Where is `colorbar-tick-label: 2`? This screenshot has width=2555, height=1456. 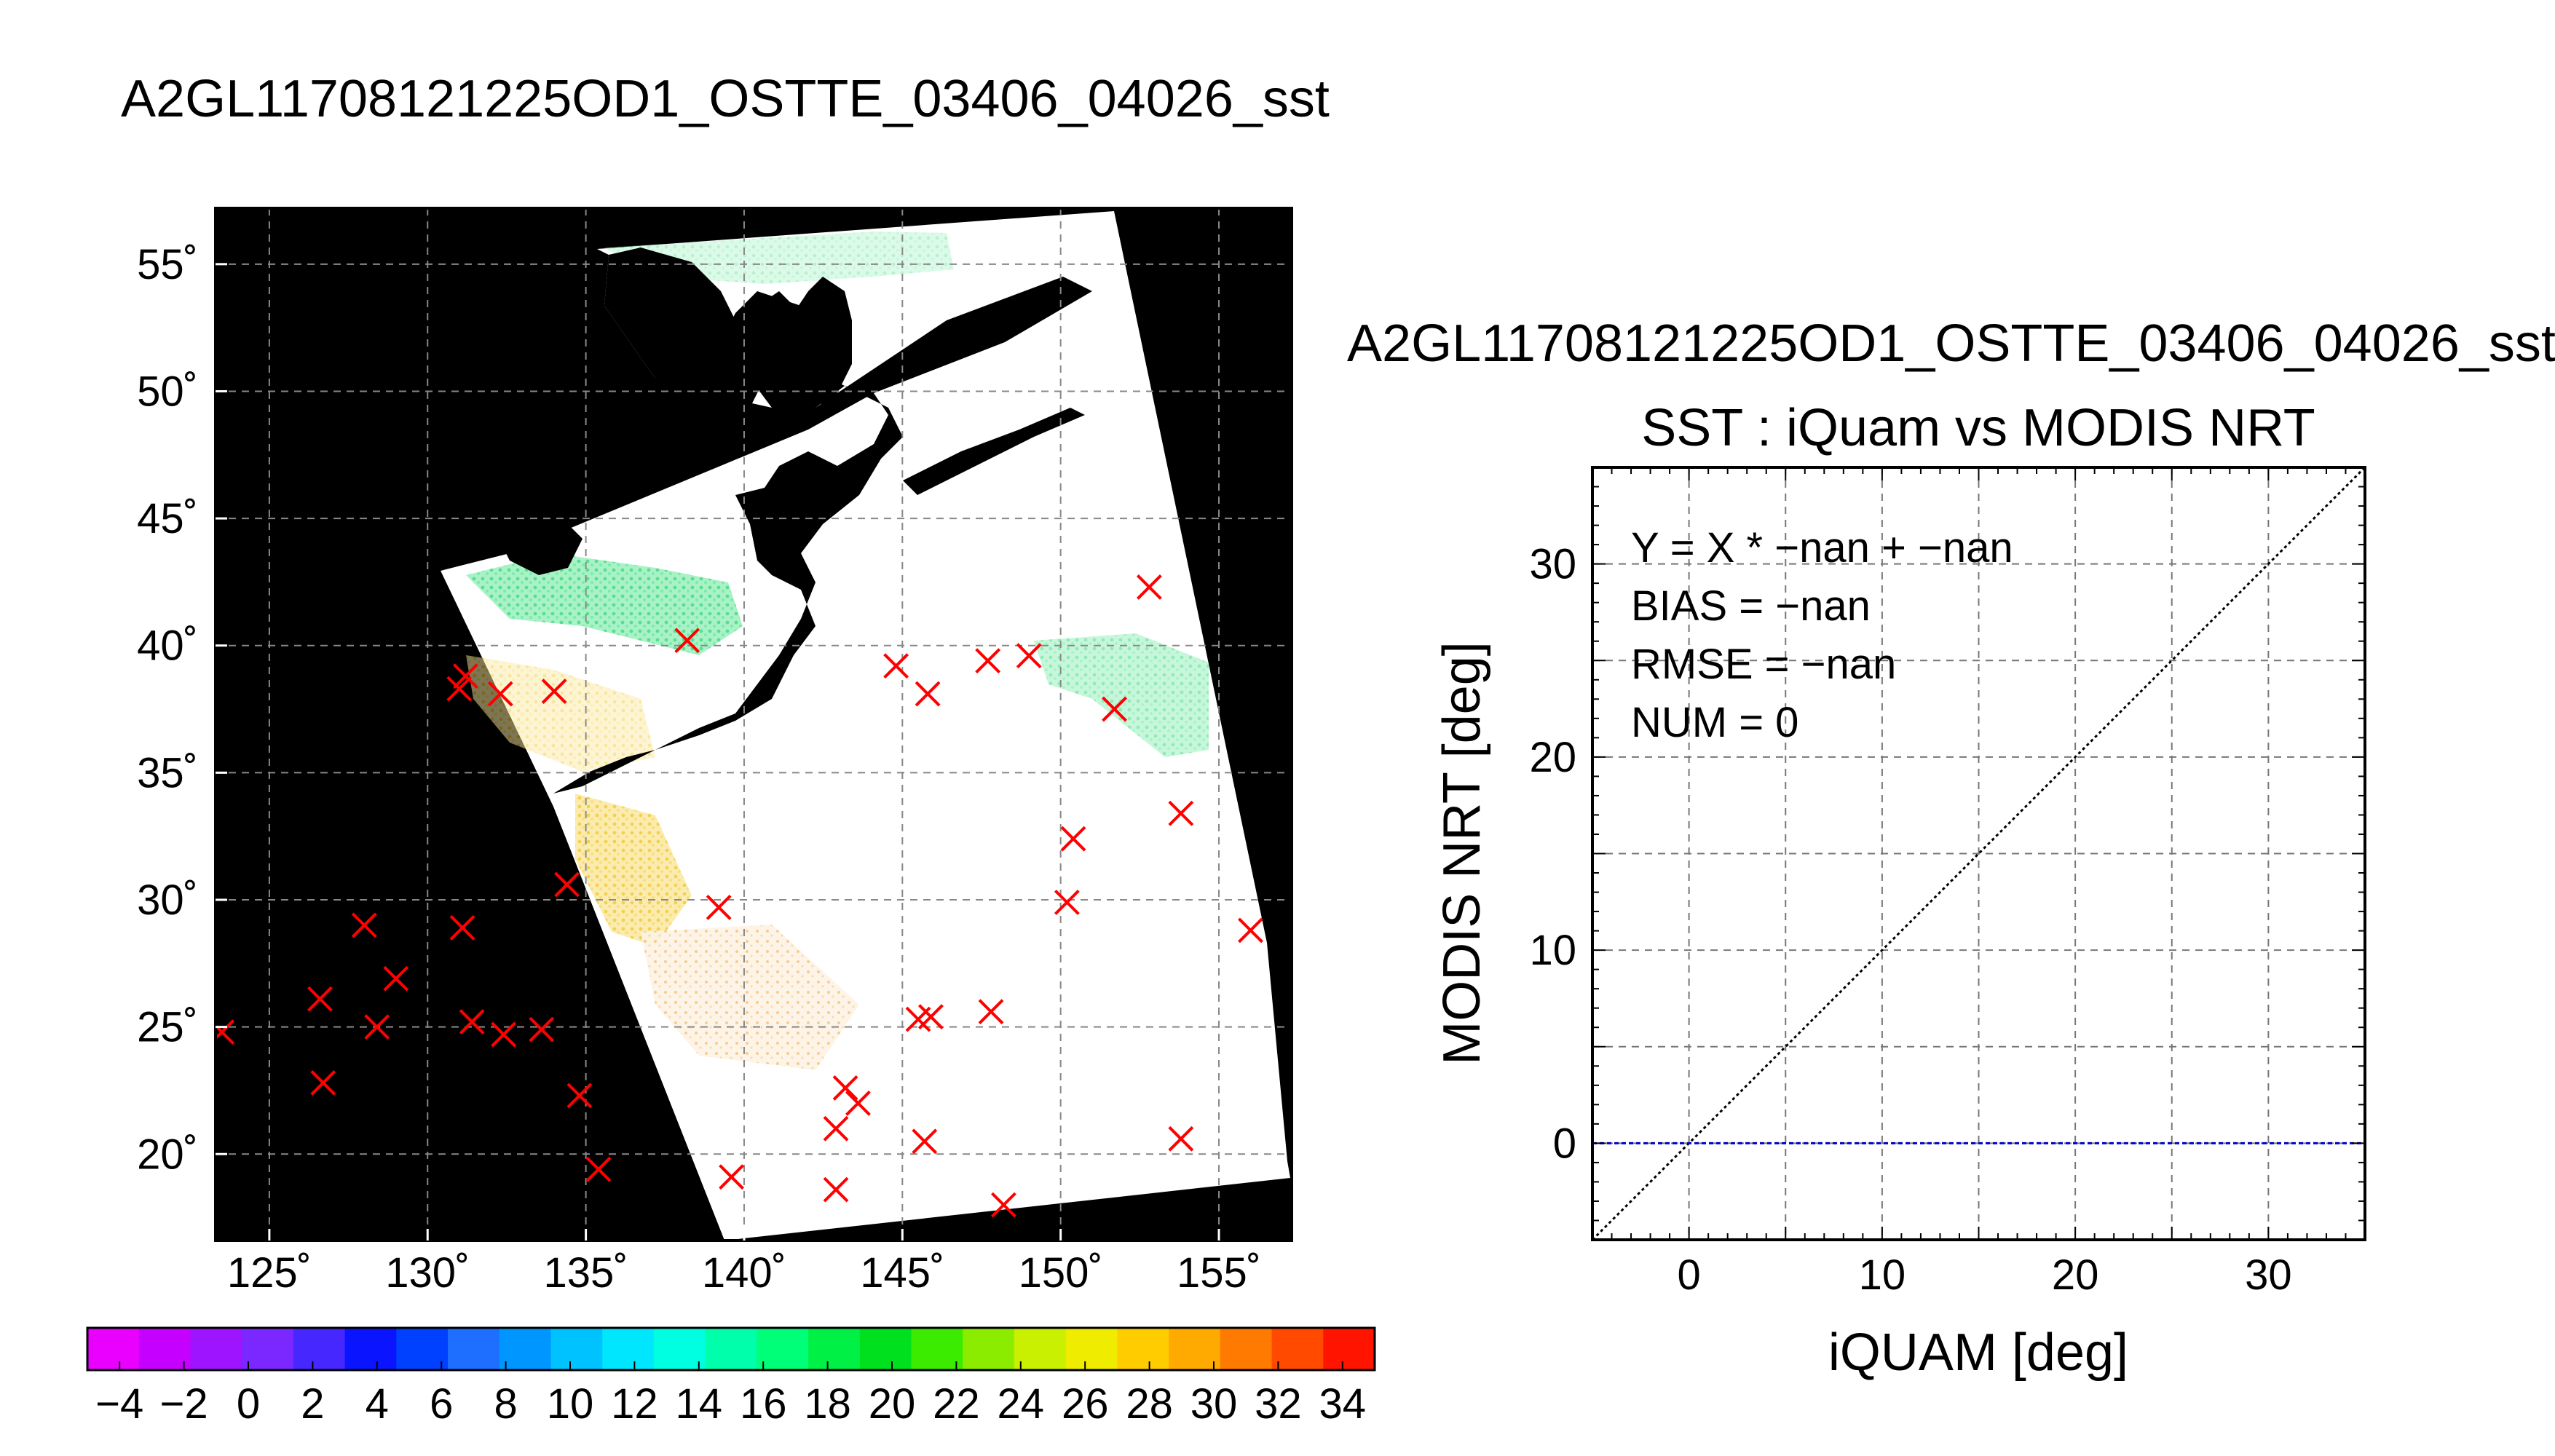
colorbar-tick-label: 2 is located at coordinates (312, 1404).